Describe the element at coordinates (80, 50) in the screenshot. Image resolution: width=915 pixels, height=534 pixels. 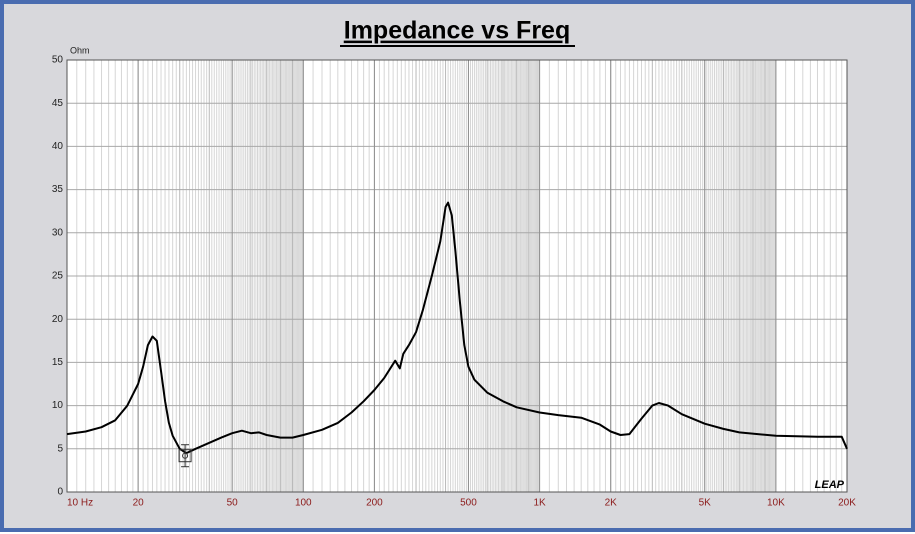
I see `y-axis-label: Ohm` at that location.